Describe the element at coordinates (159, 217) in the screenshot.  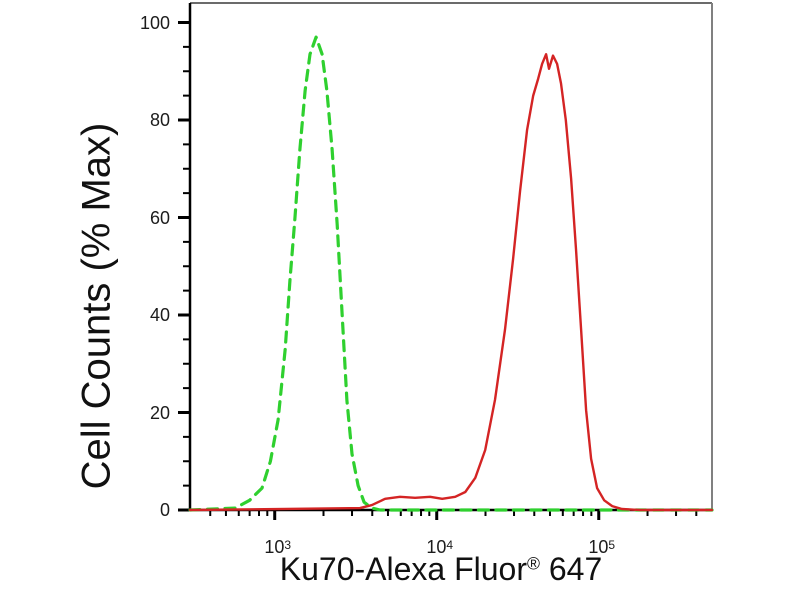
I see `y-tick-label: 60` at that location.